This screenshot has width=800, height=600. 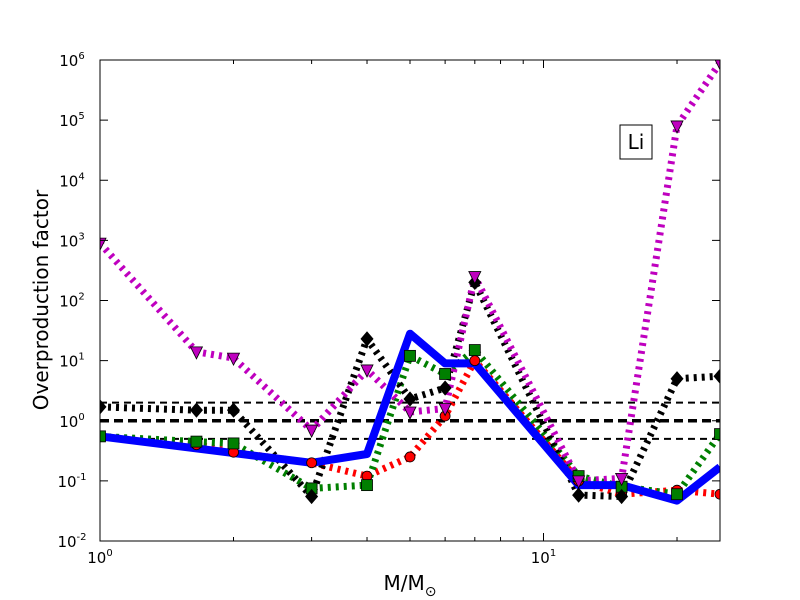 I want to click on y-tick-label: 10⁴, so click(x=71, y=180).